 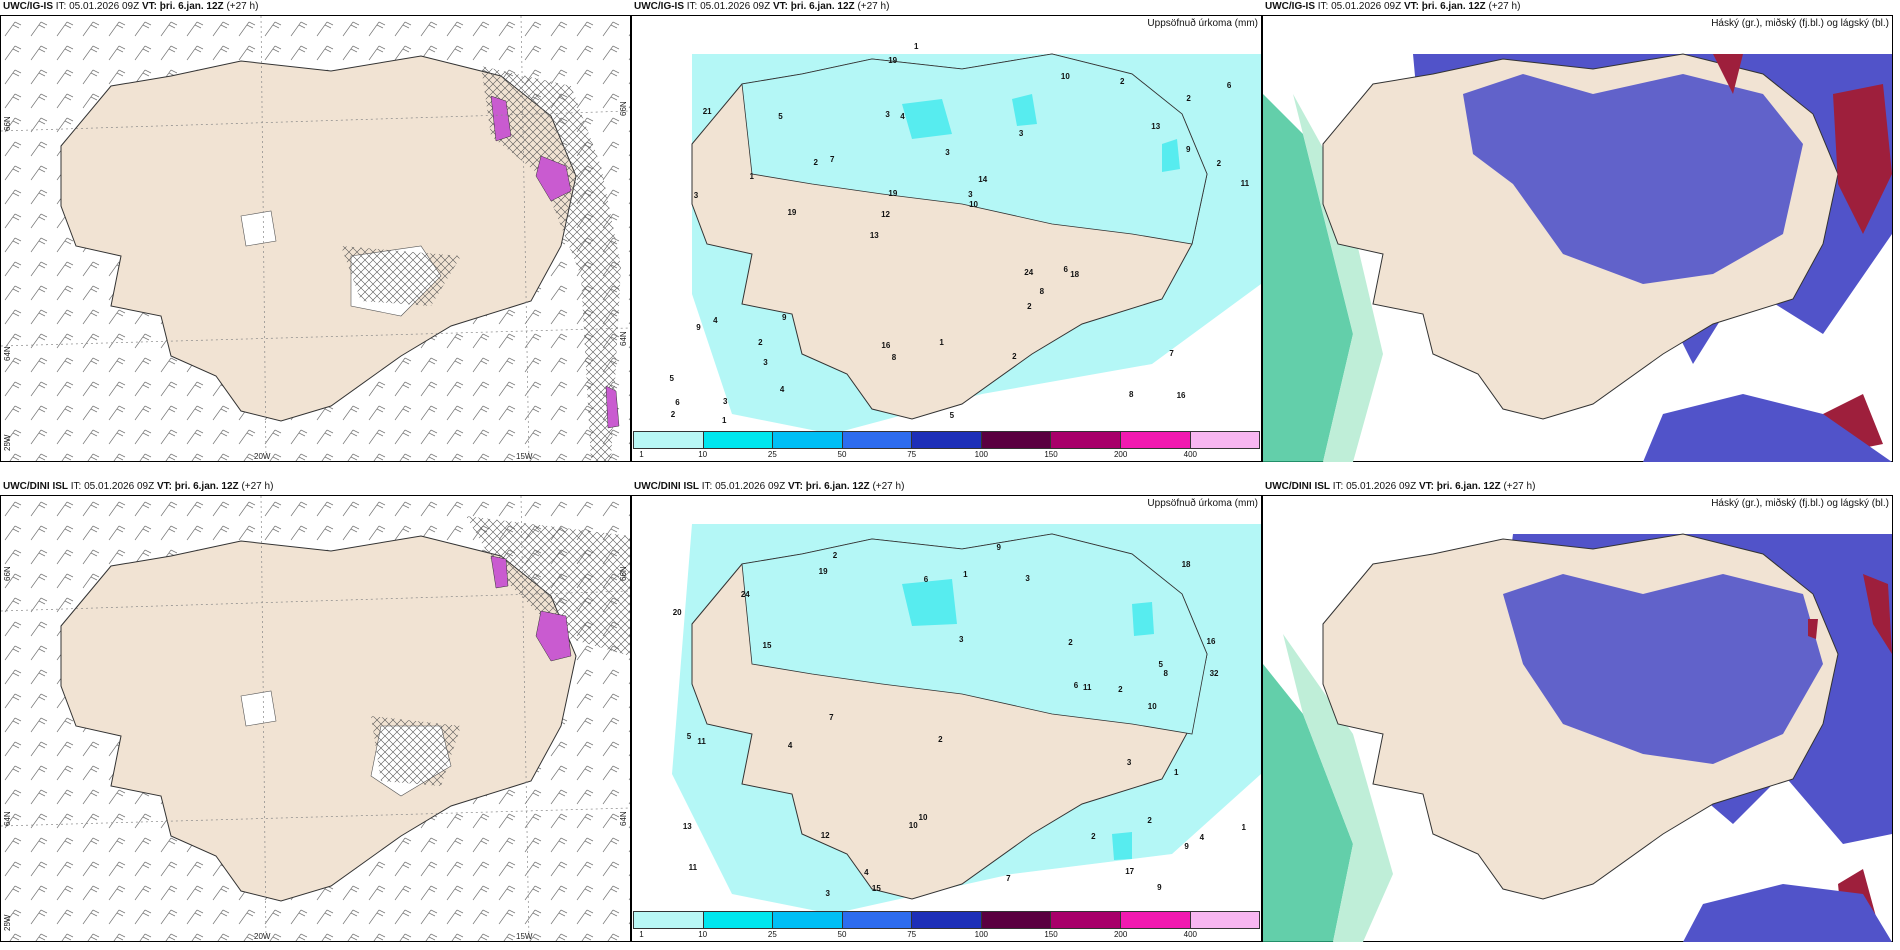 What do you see at coordinates (707, 112) in the screenshot?
I see `precip-value: 21` at bounding box center [707, 112].